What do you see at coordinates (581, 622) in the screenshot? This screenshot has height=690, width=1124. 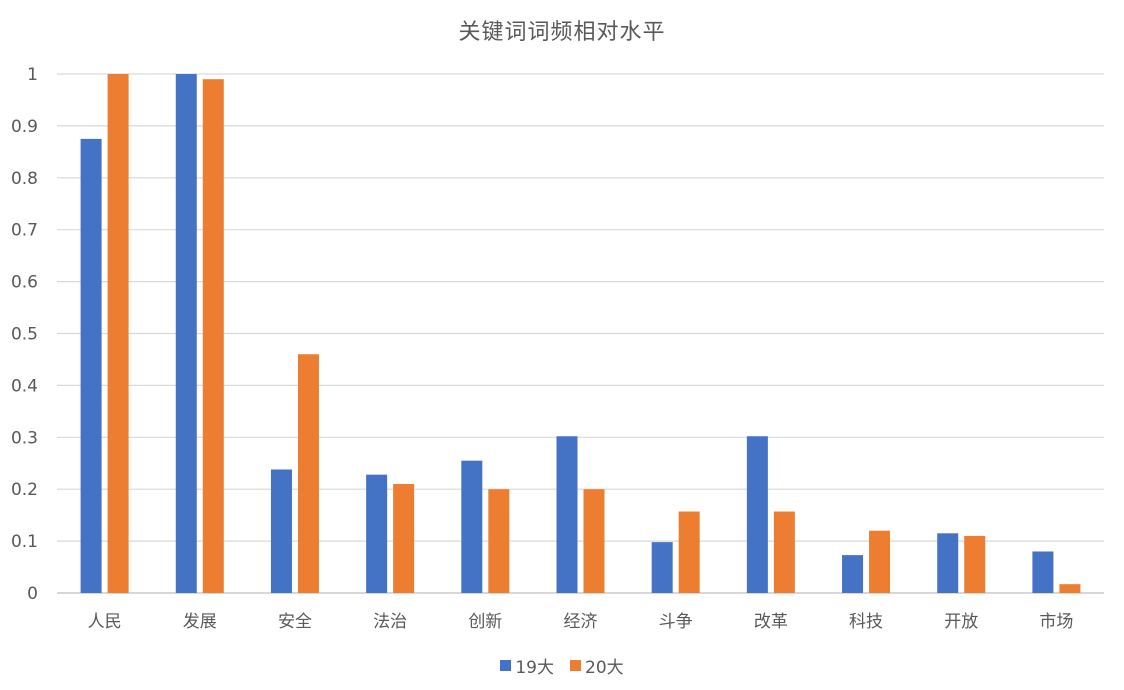 I see `x-tick-label: 经济` at bounding box center [581, 622].